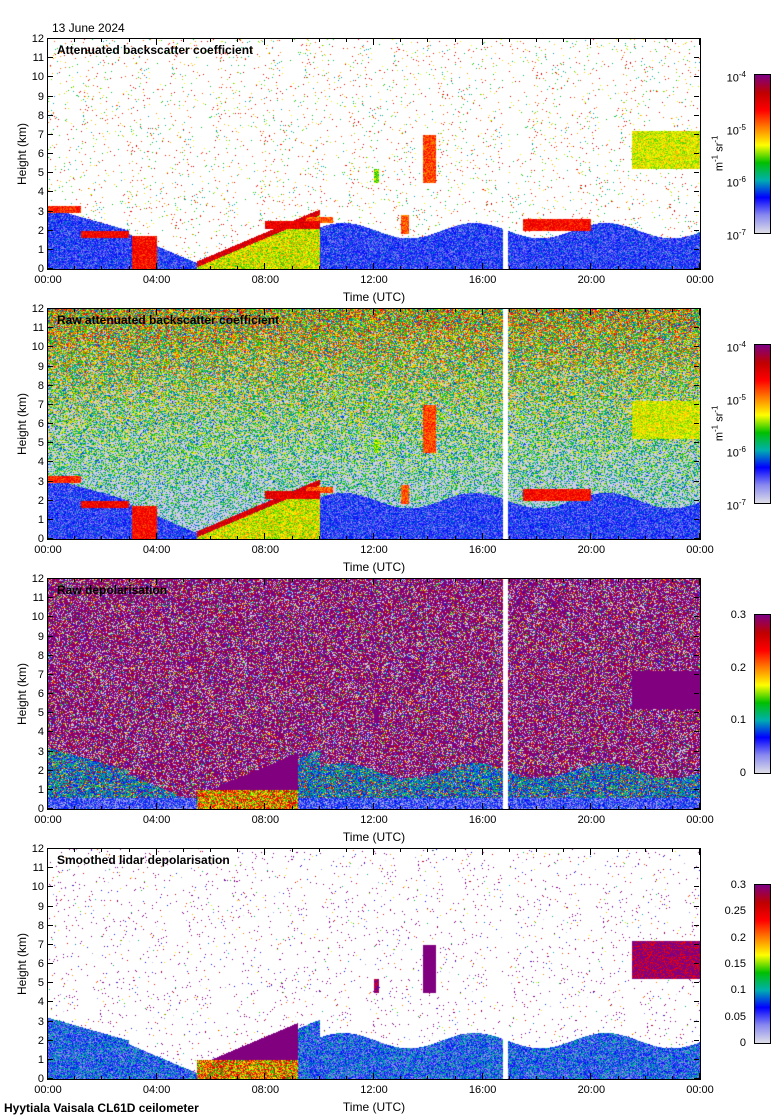 Image resolution: width=780 pixels, height=1120 pixels. What do you see at coordinates (40, 770) in the screenshot?
I see `y-tick-label: 2` at bounding box center [40, 770].